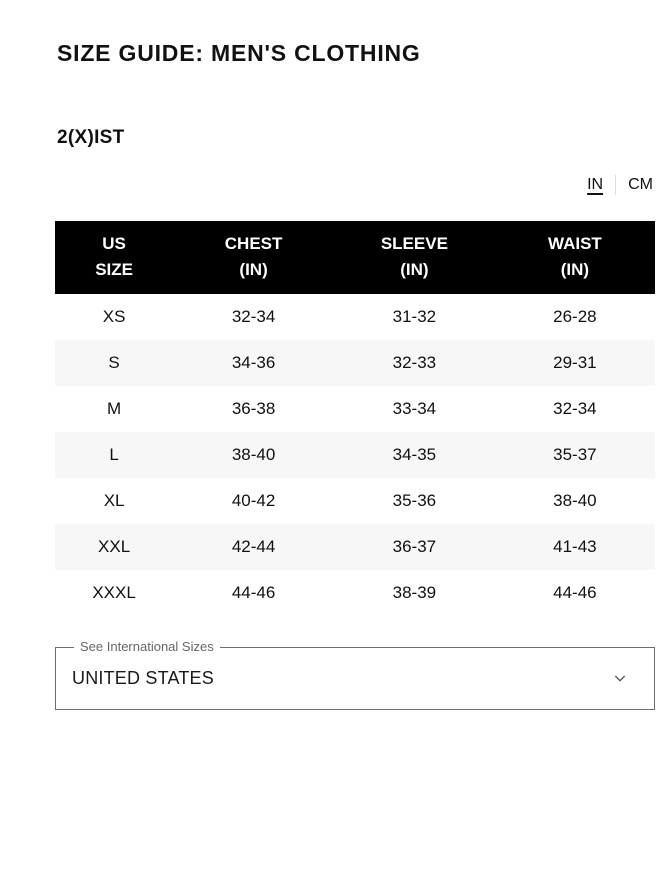 The height and width of the screenshot is (873, 669). I want to click on header-us-size-line1: US, so click(114, 243).